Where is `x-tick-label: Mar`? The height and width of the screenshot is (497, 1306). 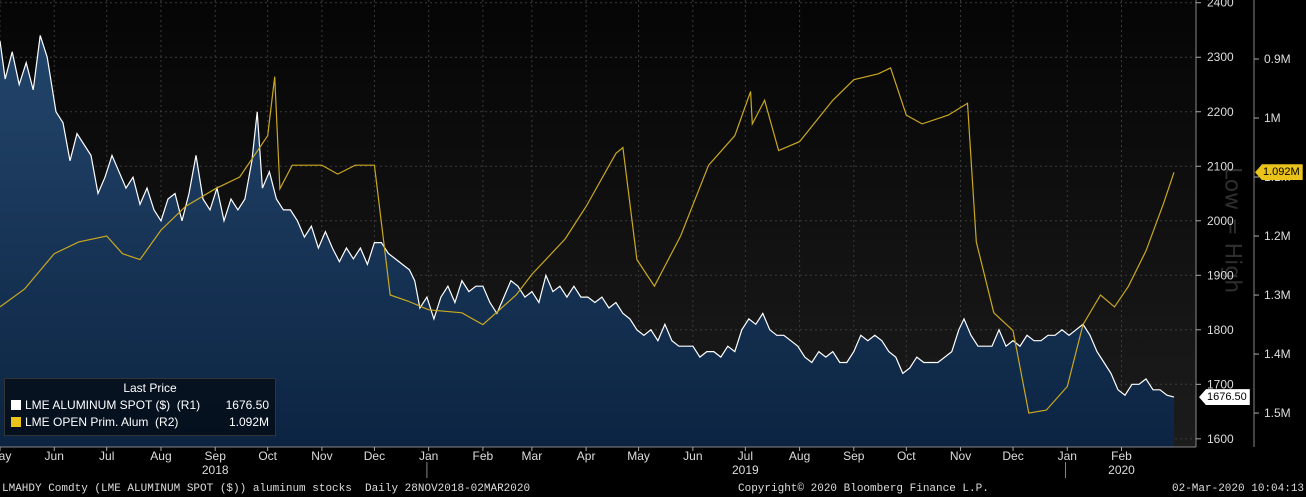
x-tick-label: Mar is located at coordinates (532, 456).